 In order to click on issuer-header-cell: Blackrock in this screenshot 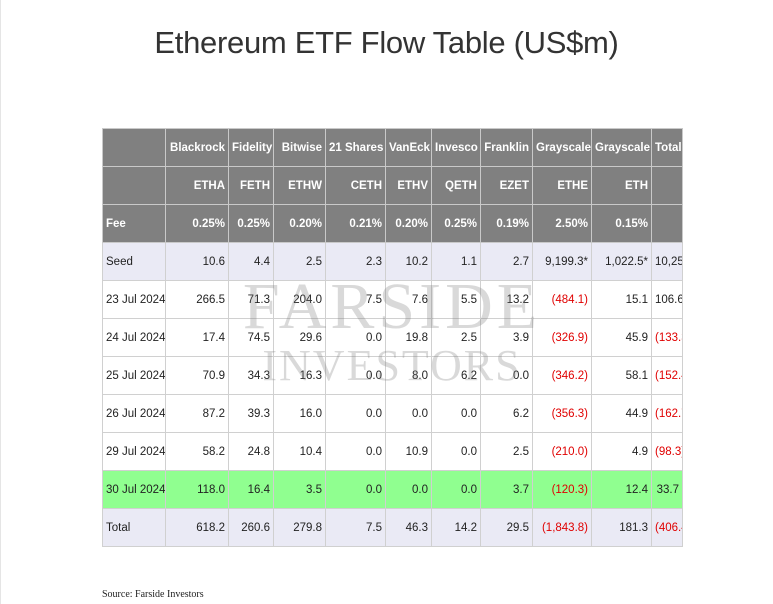, I will do `click(197, 147)`.